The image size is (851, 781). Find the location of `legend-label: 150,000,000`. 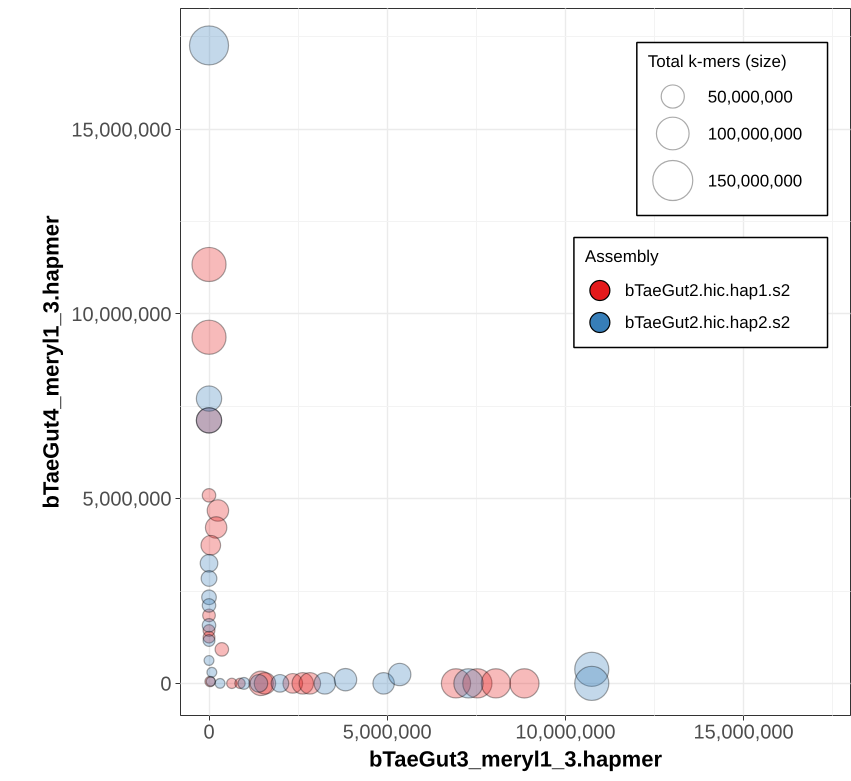

legend-label: 150,000,000 is located at coordinates (755, 181).